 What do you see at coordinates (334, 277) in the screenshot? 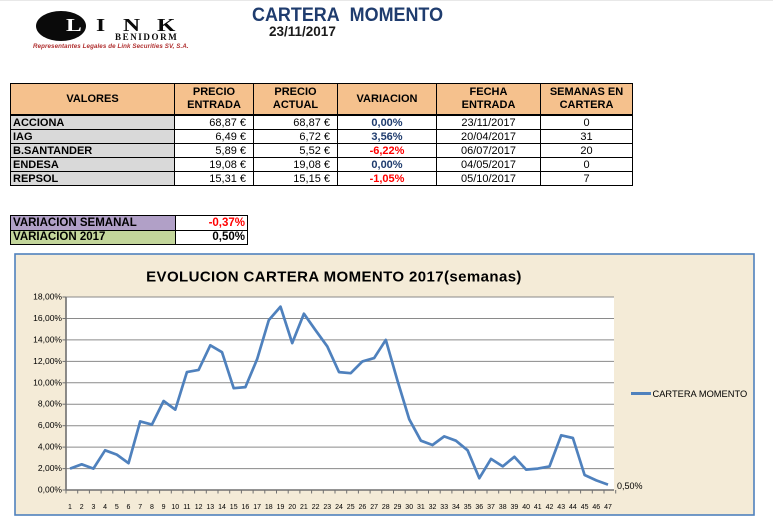
I see `svg-text:EVOLUCION CARTERA MOMENTO 2017: EVOLUCION CARTERA MOMENTO 2017(semanas)` at bounding box center [334, 277].